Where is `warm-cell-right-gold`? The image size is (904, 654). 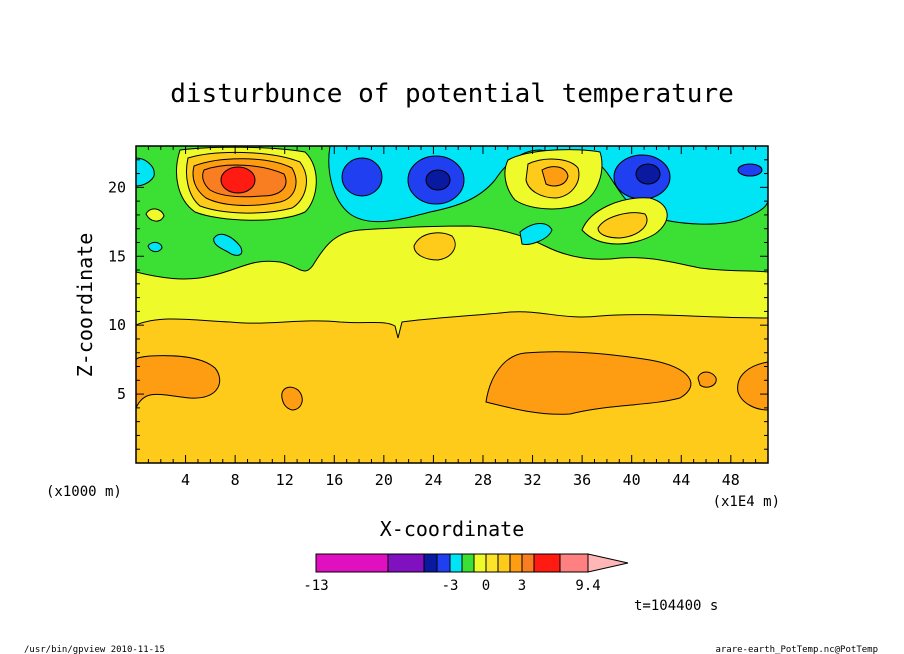 warm-cell-right-gold is located at coordinates (622, 225).